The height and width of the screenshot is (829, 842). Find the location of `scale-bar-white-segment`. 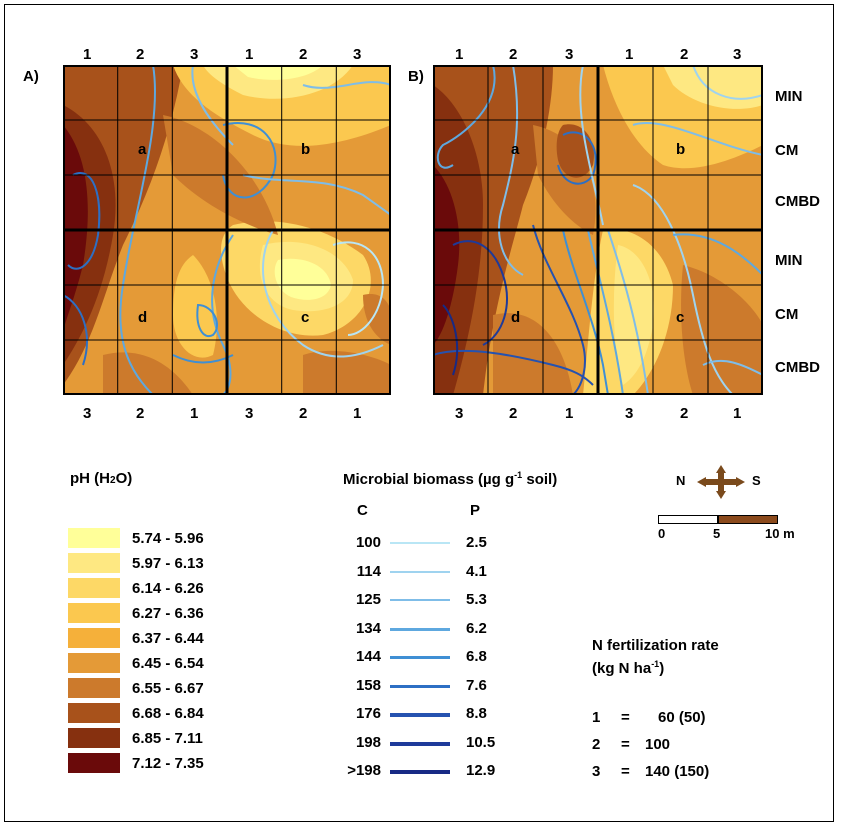

scale-bar-white-segment is located at coordinates (688, 519).